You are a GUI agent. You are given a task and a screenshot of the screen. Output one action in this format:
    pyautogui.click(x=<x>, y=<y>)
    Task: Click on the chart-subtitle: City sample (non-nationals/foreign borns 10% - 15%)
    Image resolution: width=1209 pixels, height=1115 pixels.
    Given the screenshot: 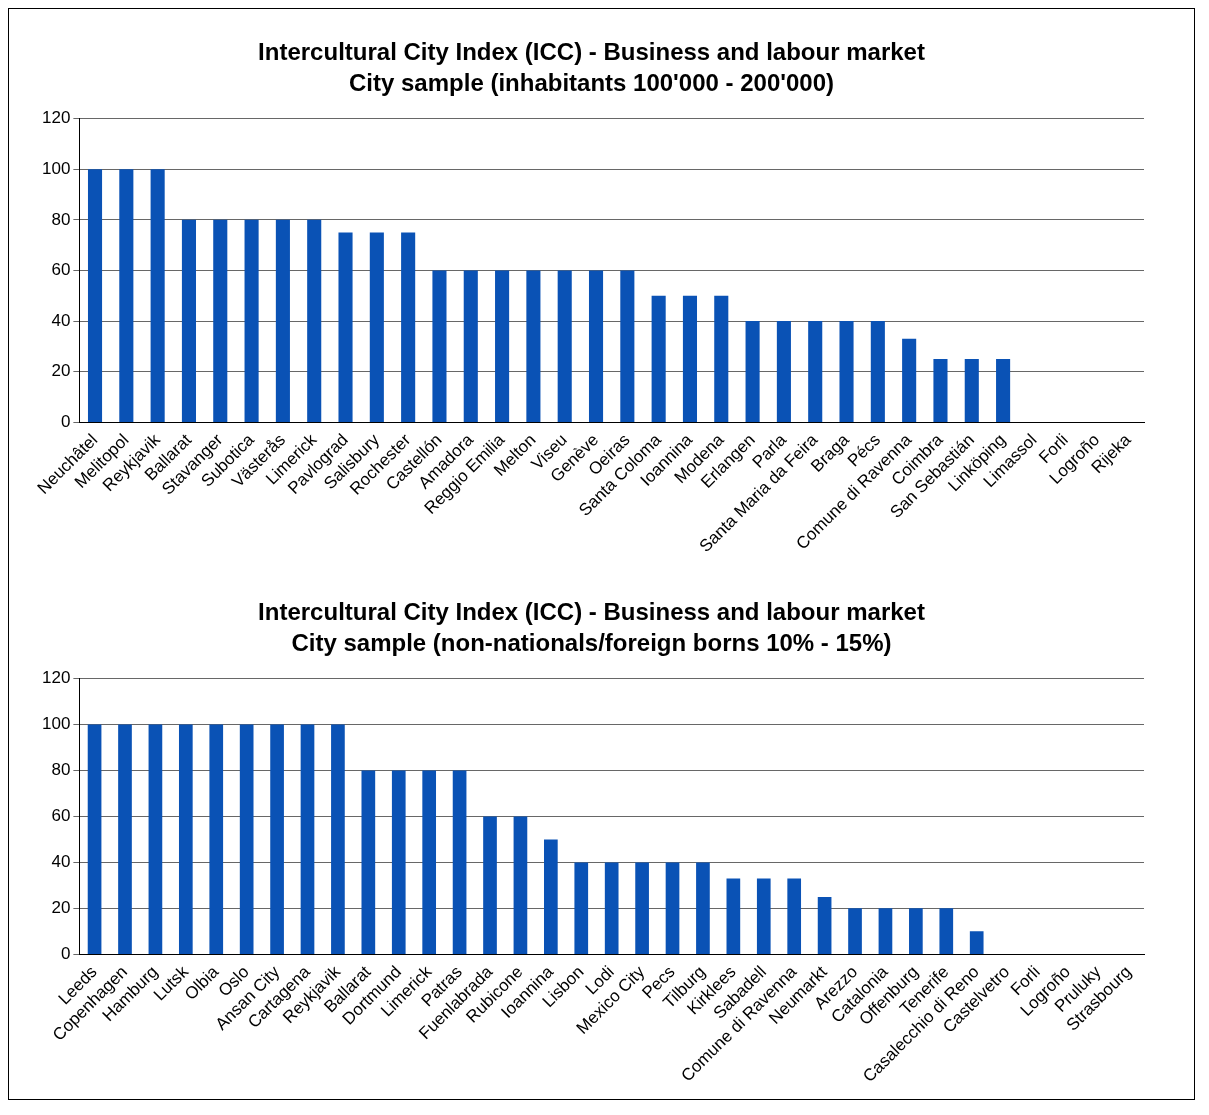 What is the action you would take?
    pyautogui.click(x=591, y=642)
    